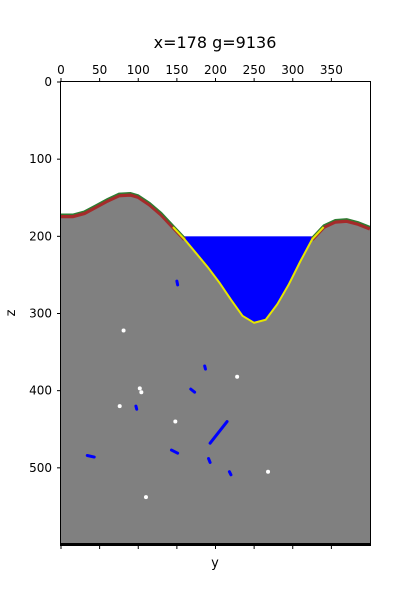  Describe the element at coordinates (40, 391) in the screenshot. I see `y-tick-label: 400` at that location.